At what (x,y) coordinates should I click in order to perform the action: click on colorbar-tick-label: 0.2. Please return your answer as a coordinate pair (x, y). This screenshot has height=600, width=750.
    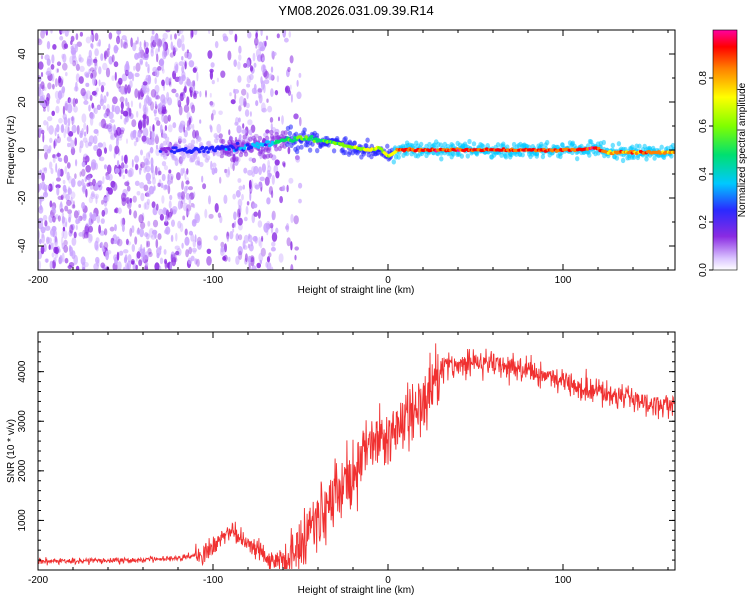
    Looking at the image, I should click on (703, 222).